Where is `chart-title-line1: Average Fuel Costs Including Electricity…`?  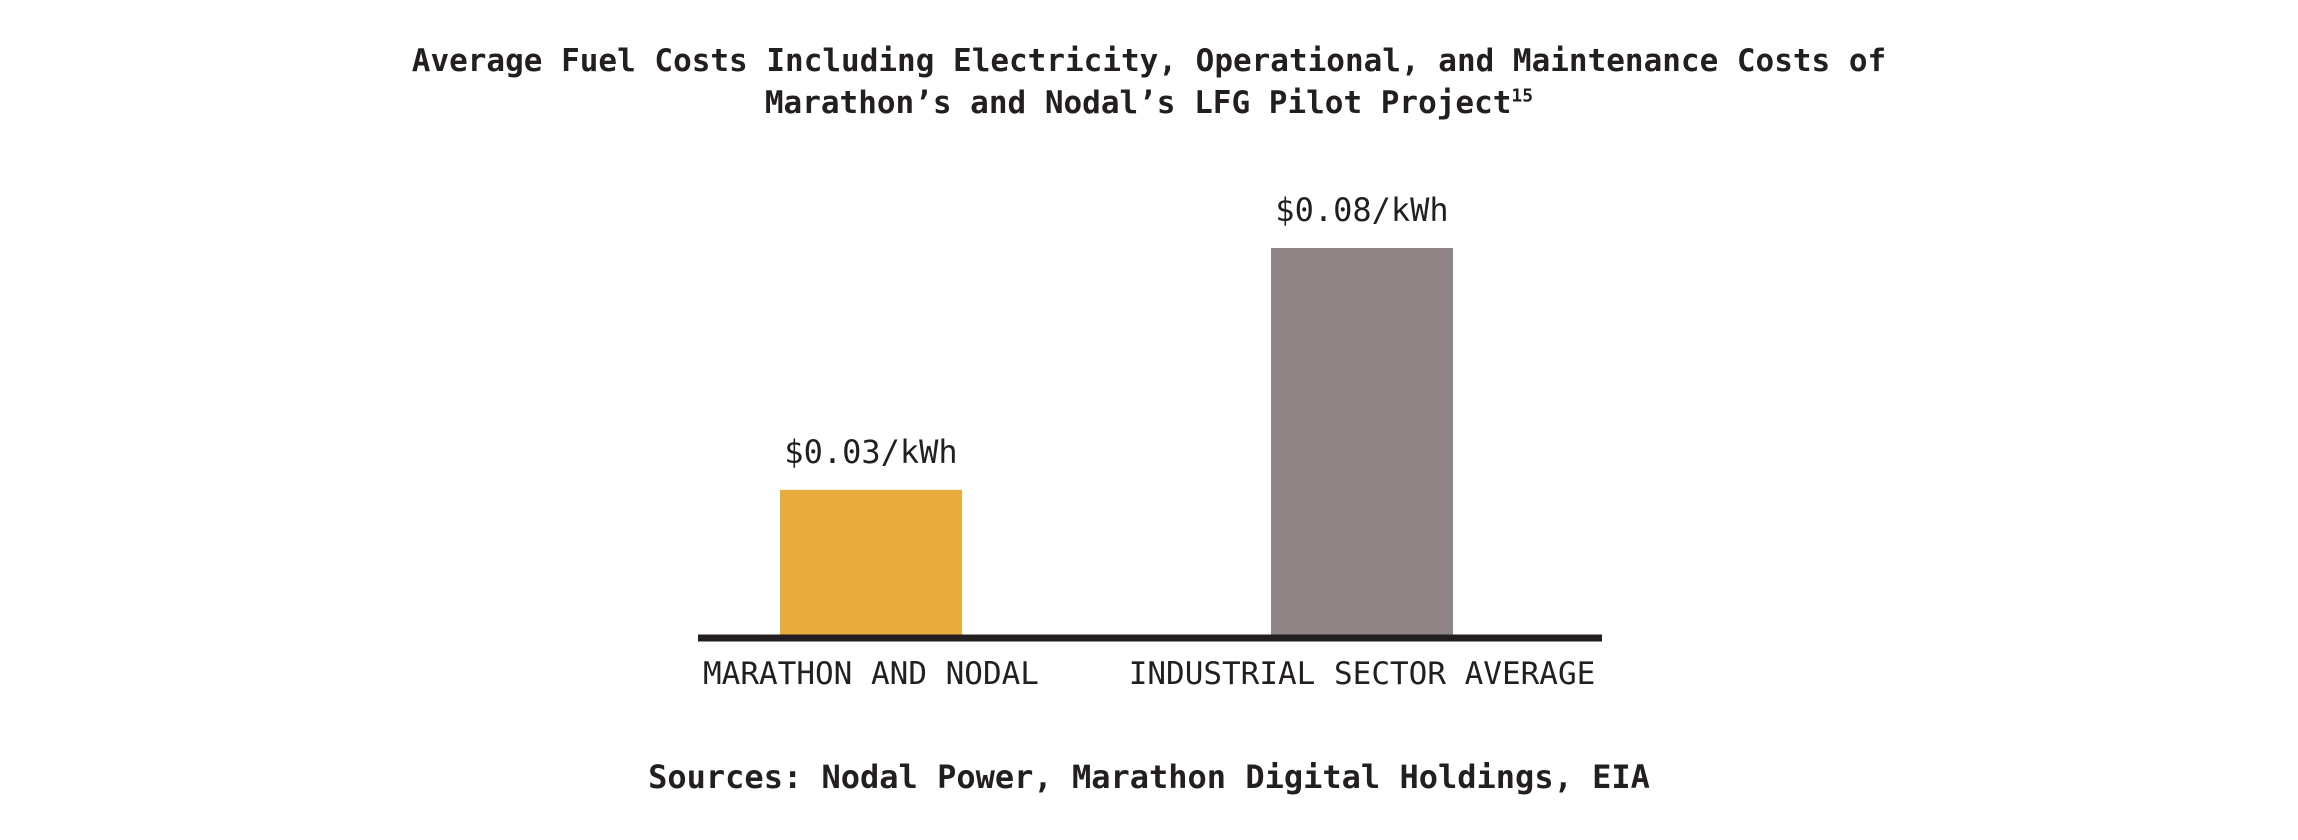 chart-title-line1: Average Fuel Costs Including Electricity… is located at coordinates (1149, 61).